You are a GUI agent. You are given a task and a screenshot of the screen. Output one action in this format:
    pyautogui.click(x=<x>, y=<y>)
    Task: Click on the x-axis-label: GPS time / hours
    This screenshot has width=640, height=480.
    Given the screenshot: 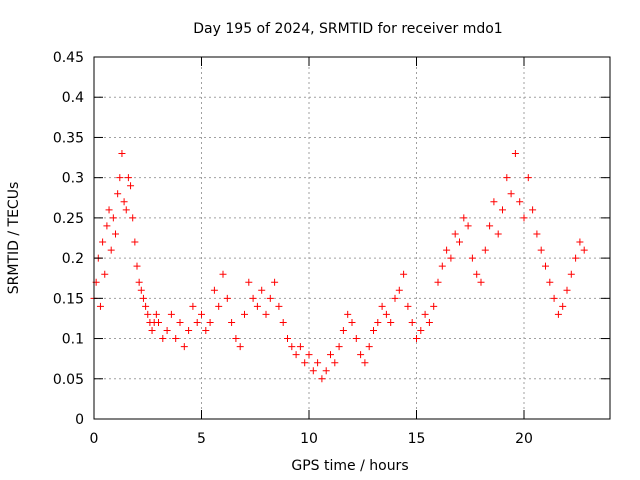 What is the action you would take?
    pyautogui.click(x=349, y=466)
    